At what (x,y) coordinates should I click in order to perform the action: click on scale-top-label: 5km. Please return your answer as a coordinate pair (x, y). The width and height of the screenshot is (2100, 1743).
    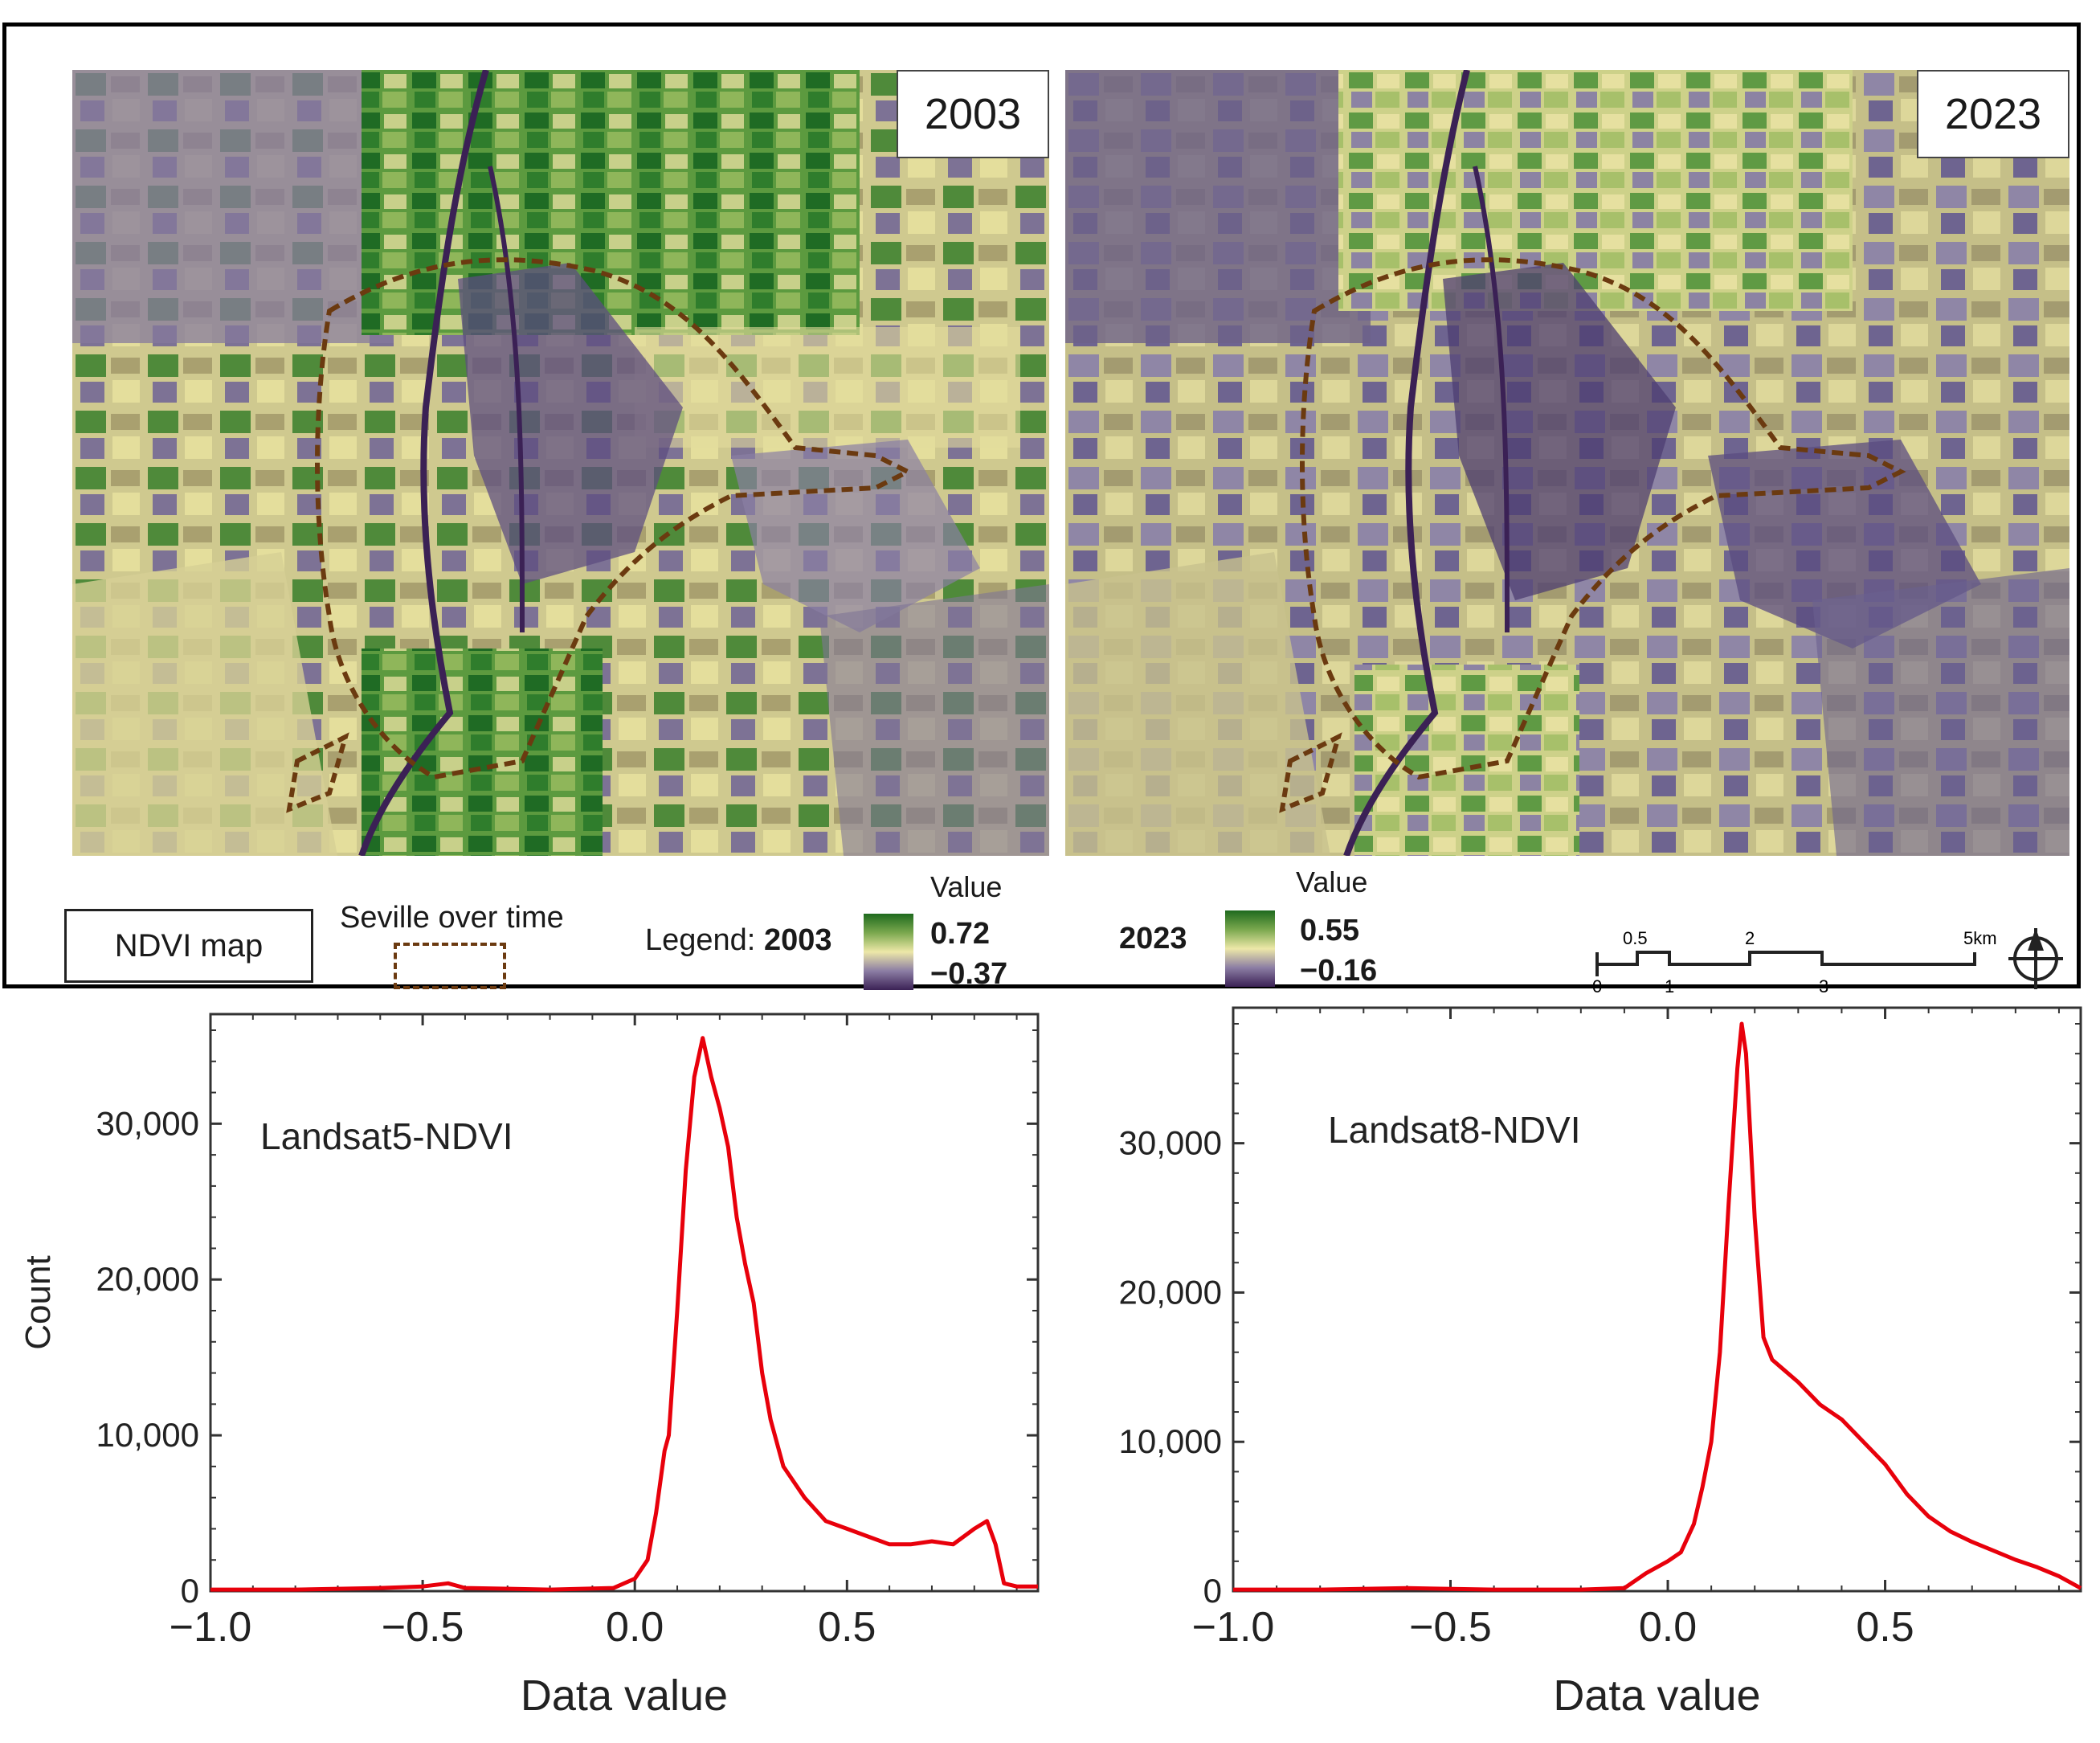
    Looking at the image, I should click on (1980, 938).